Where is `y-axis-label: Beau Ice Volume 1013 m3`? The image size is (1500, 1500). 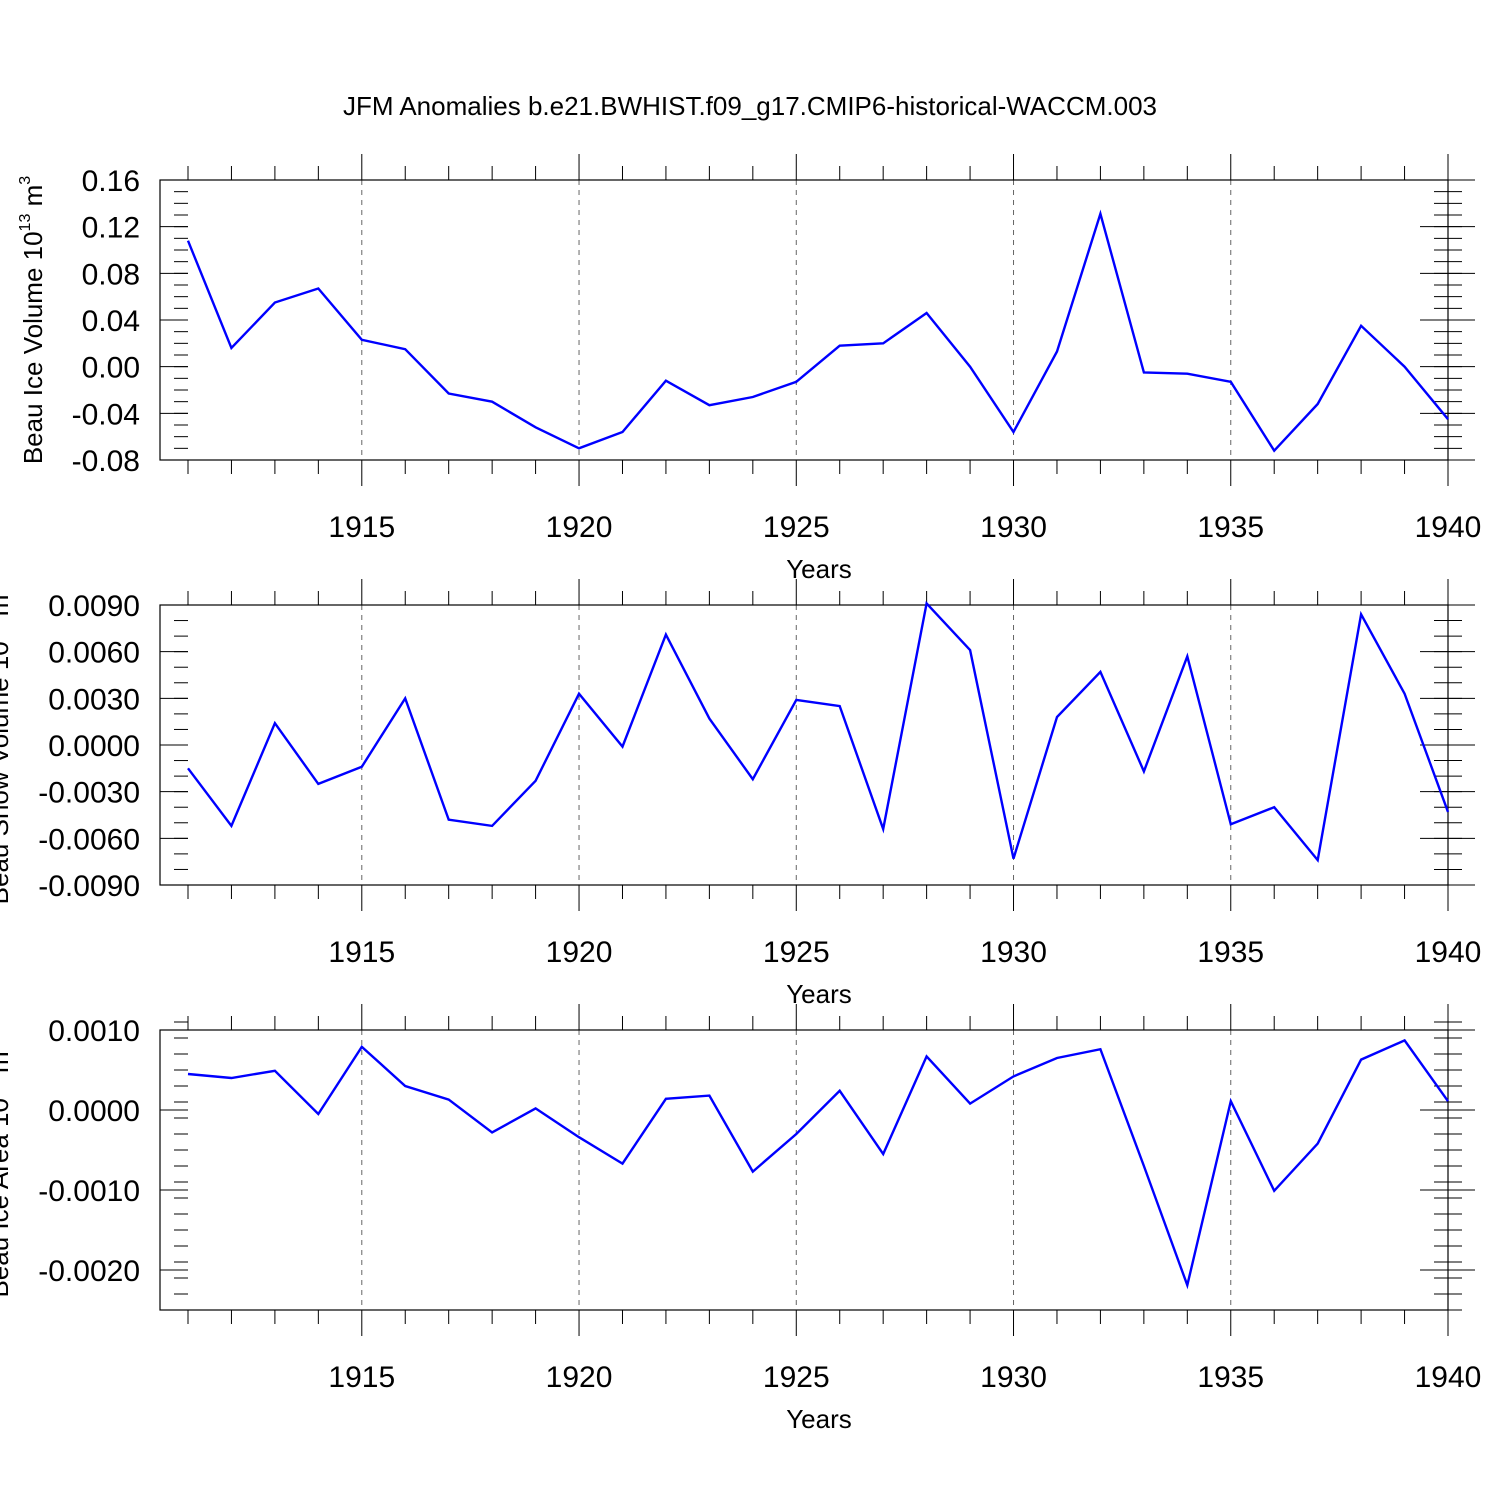
y-axis-label: Beau Ice Volume 1013 m3 is located at coordinates (32, 320).